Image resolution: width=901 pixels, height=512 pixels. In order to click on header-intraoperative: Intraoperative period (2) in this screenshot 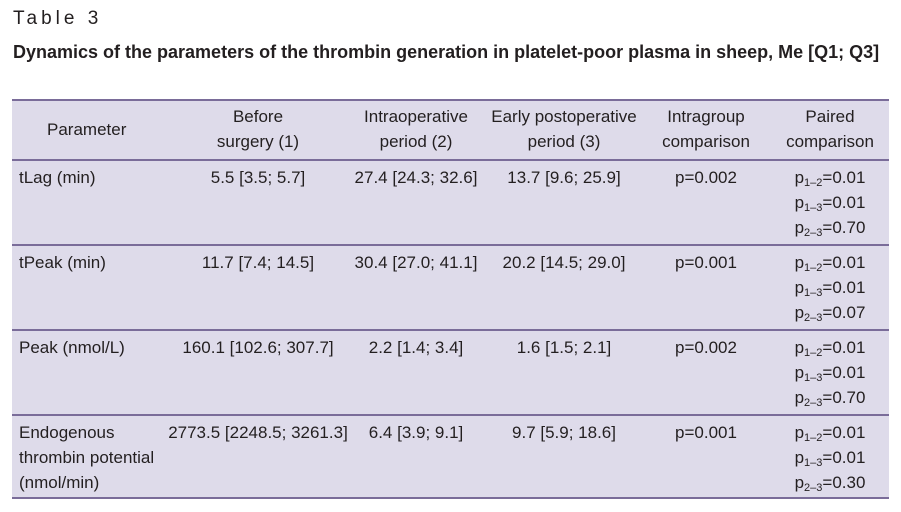, I will do `click(416, 129)`.